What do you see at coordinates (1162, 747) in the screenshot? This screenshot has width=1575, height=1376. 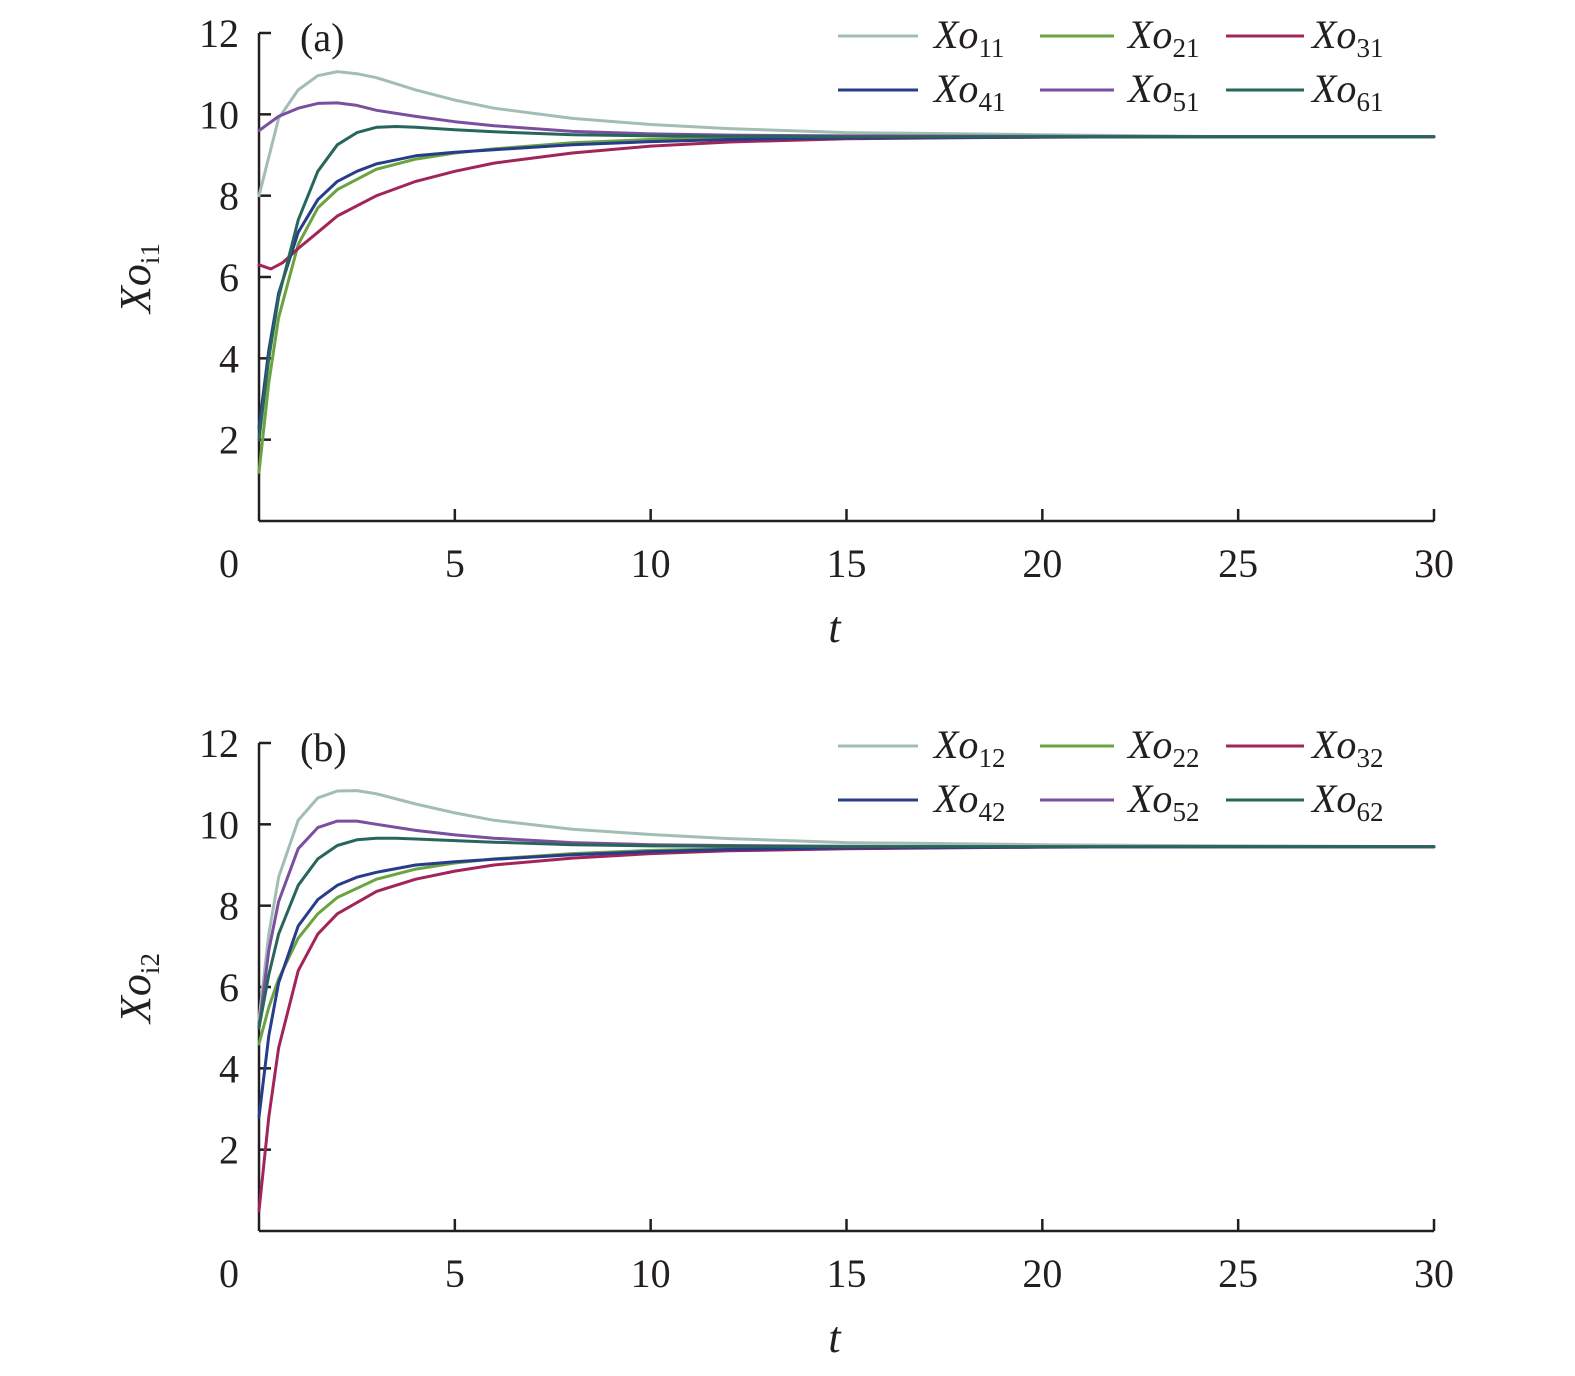 I see `legend-label: Xo22` at bounding box center [1162, 747].